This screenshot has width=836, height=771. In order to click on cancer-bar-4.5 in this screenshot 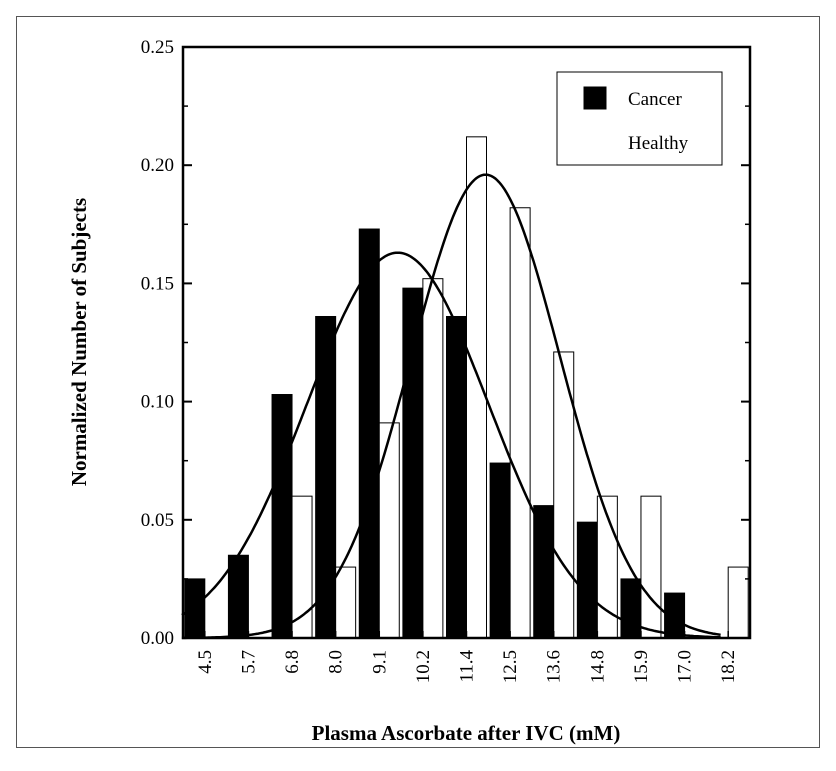, I will do `click(195, 608)`.